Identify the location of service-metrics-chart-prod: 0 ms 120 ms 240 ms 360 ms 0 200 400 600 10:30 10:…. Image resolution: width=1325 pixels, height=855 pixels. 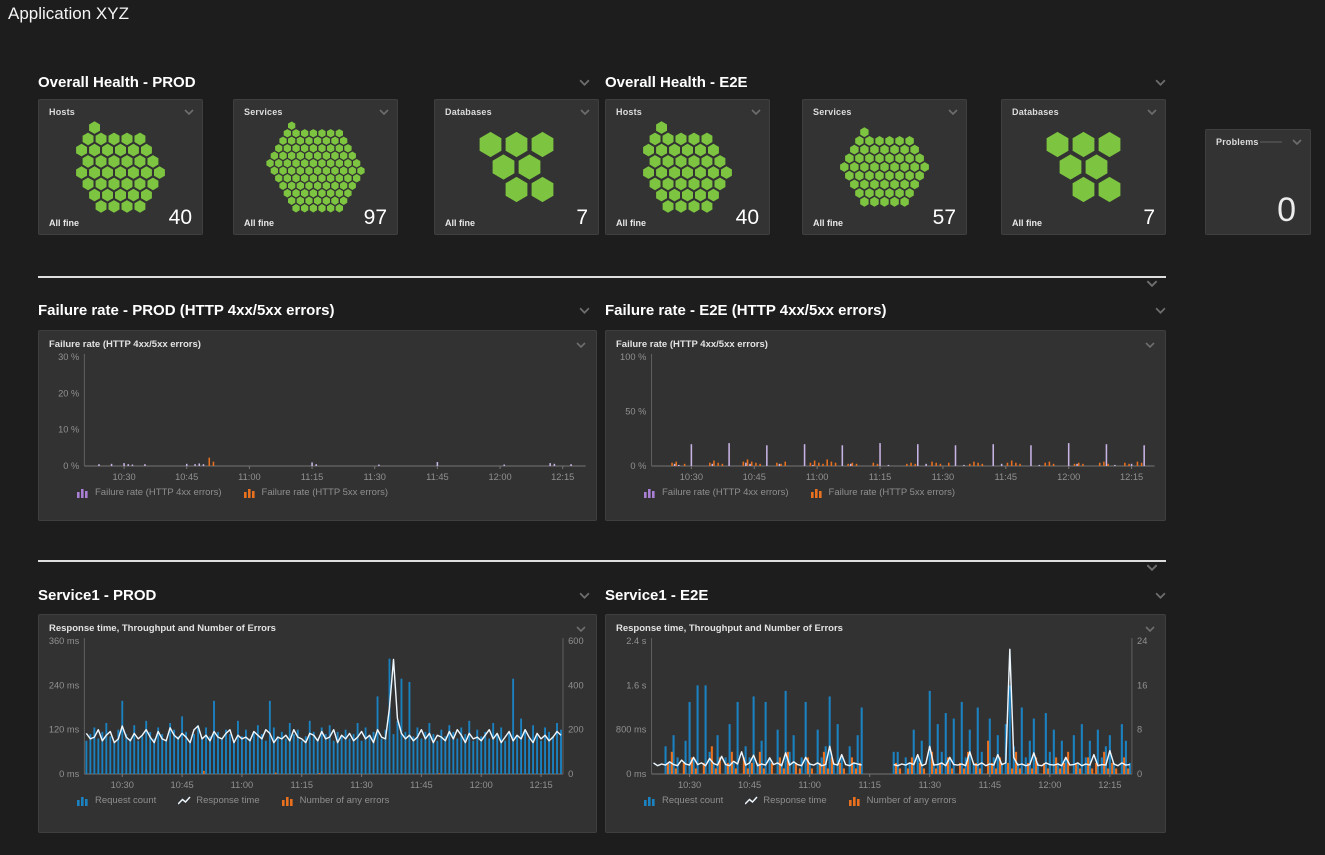
(317, 714).